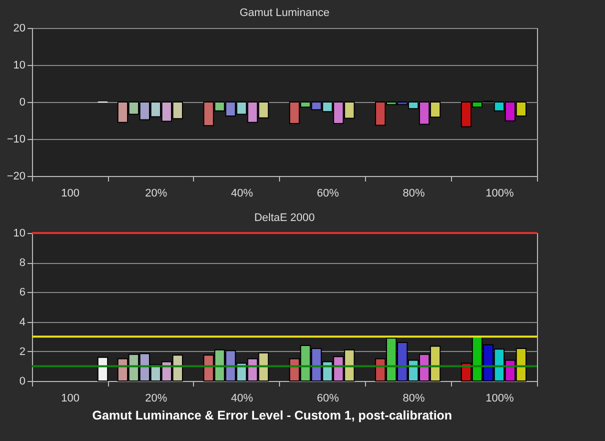 The width and height of the screenshot is (605, 441). Describe the element at coordinates (19, 28) in the screenshot. I see `y-tick-label: 20` at that location.